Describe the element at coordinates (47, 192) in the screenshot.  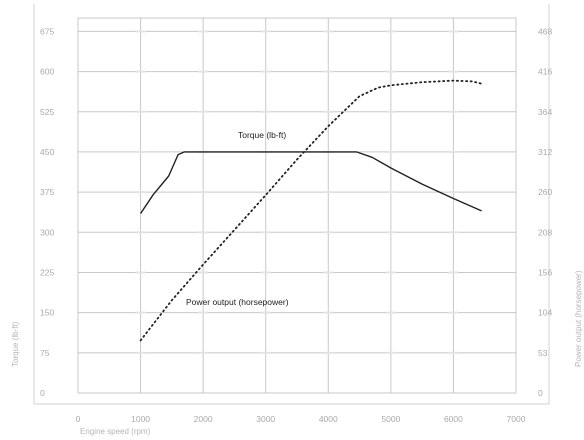
I see `left-tick-label: 375` at that location.